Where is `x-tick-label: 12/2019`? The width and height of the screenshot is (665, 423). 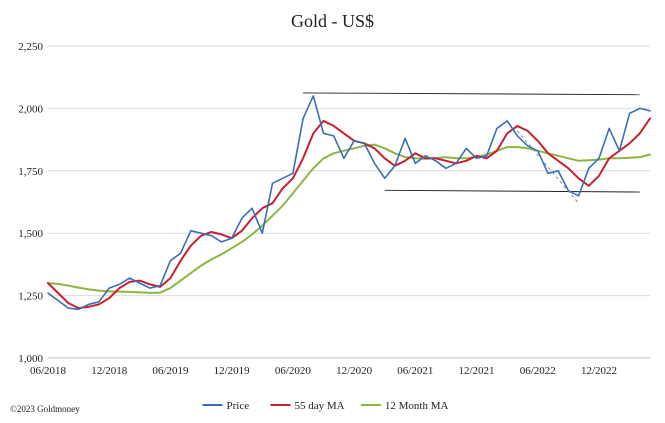
x-tick-label: 12/2019 is located at coordinates (232, 371).